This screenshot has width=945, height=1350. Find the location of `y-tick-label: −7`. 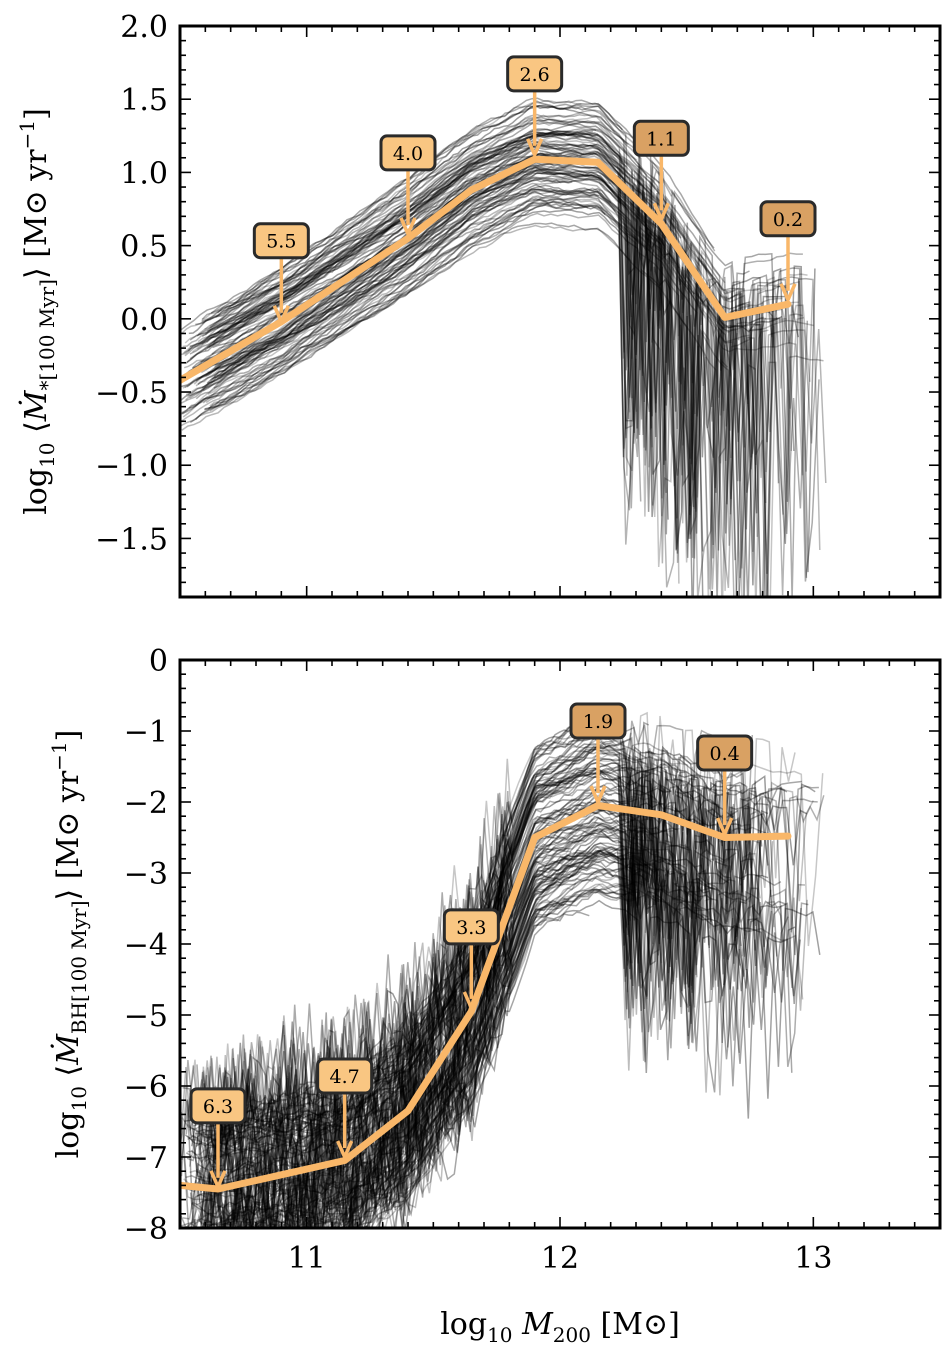

y-tick-label: −7 is located at coordinates (146, 1158).